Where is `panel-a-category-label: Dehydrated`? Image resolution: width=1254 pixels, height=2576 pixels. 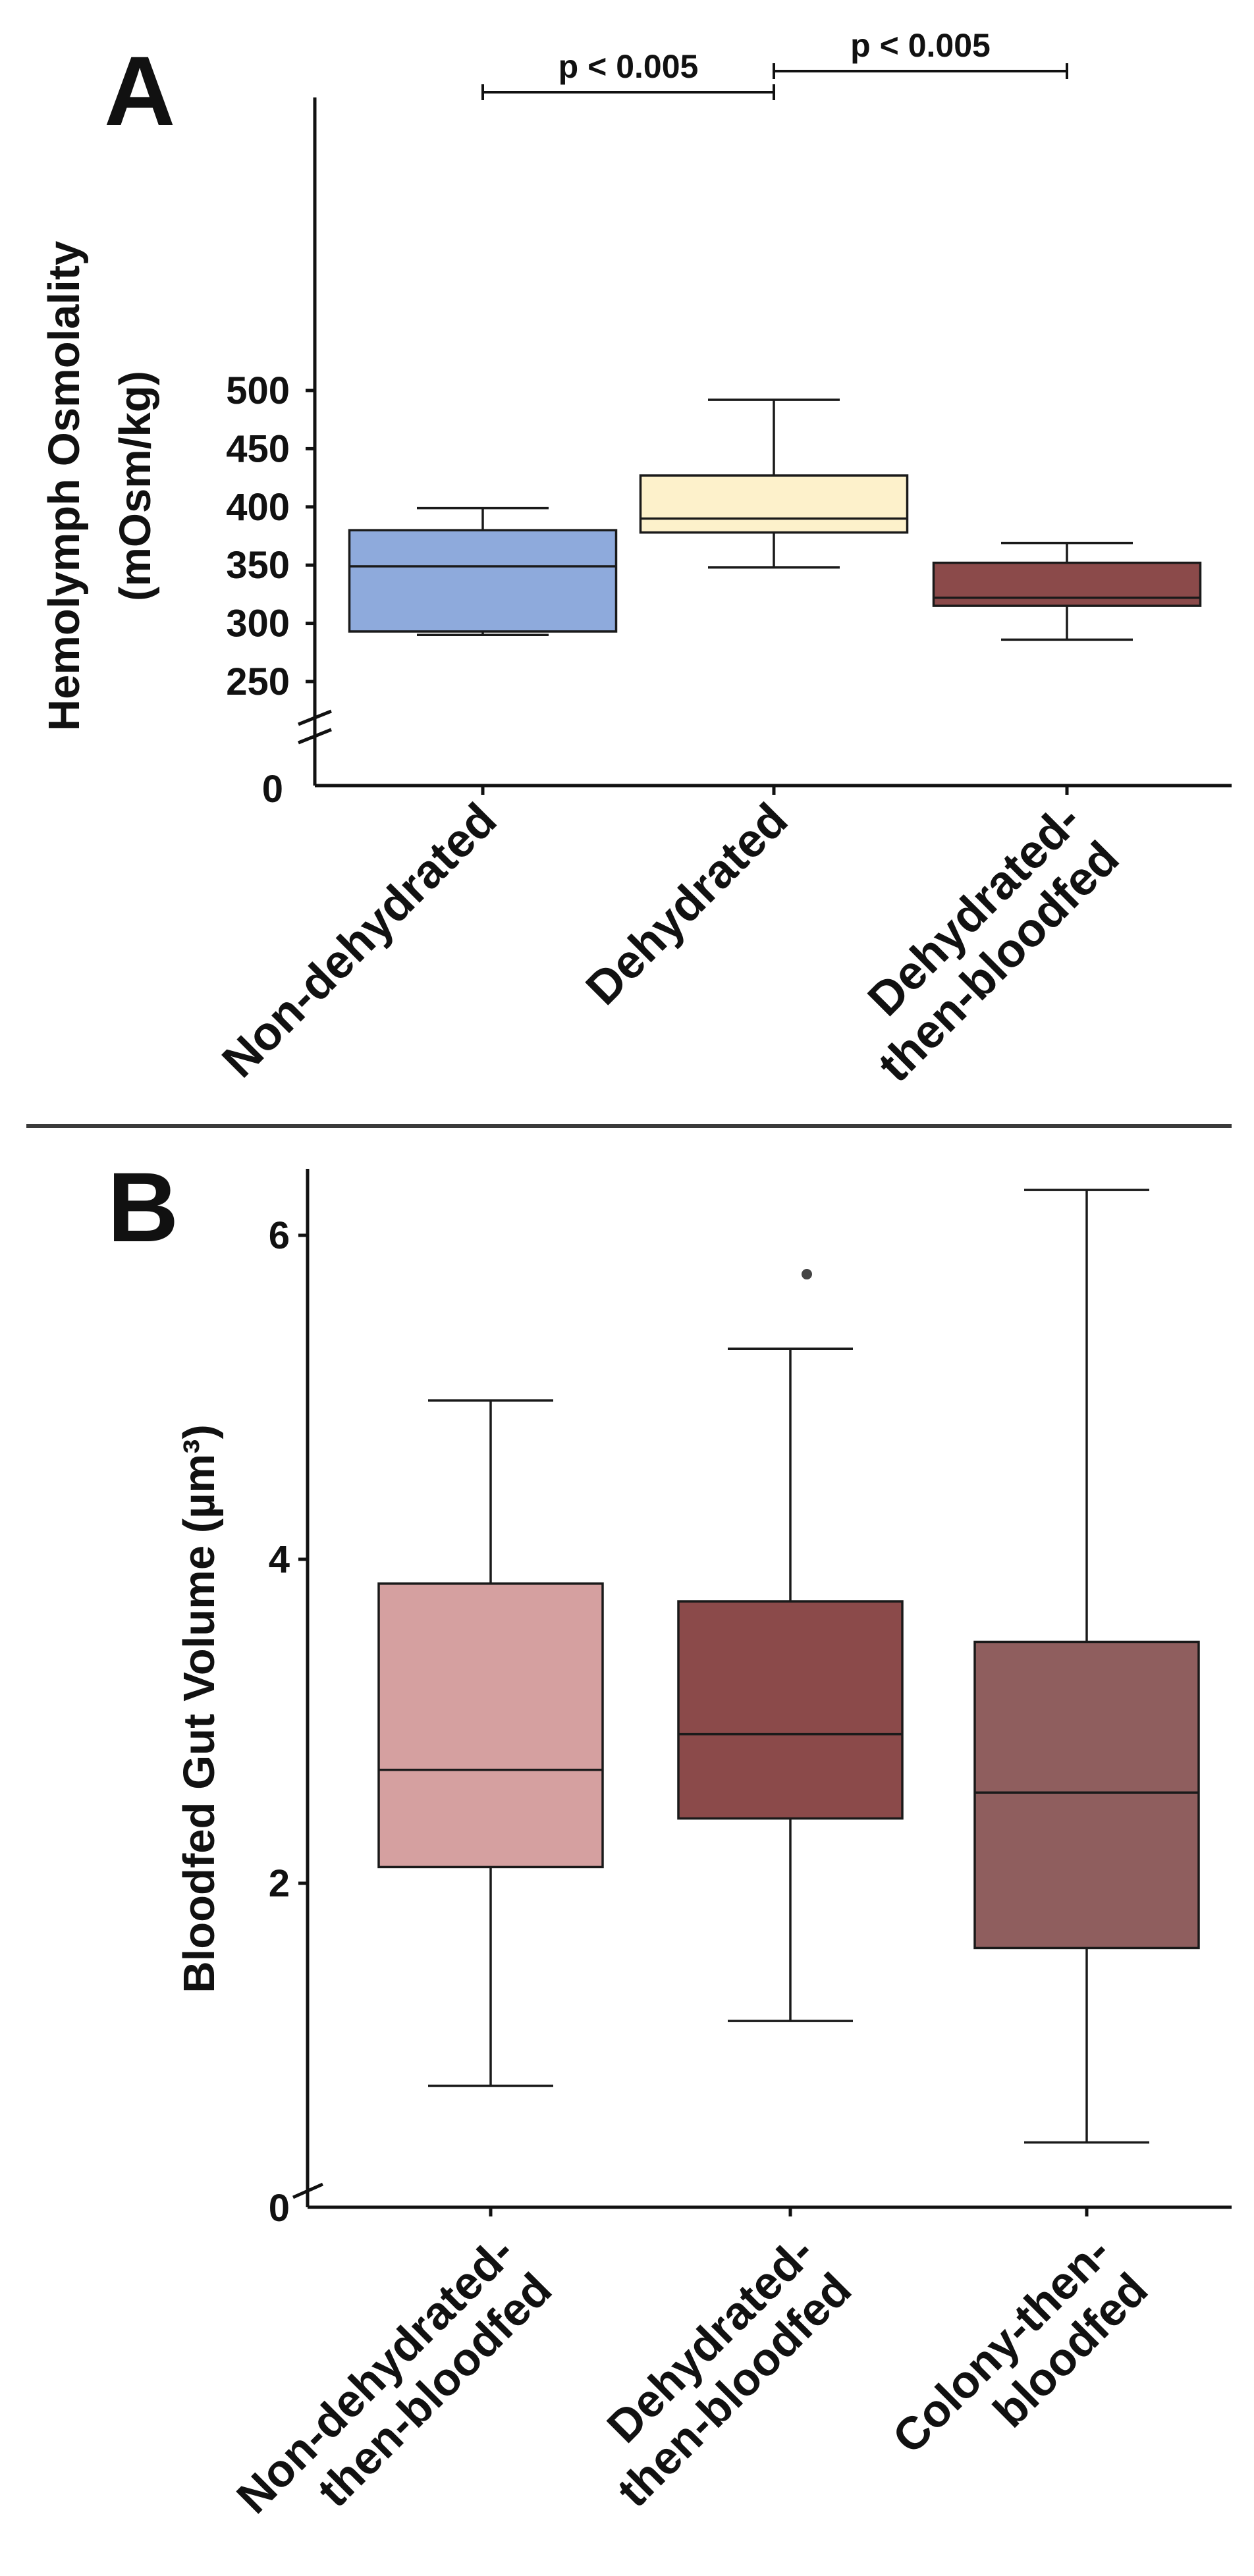 panel-a-category-label: Dehydrated is located at coordinates (687, 904).